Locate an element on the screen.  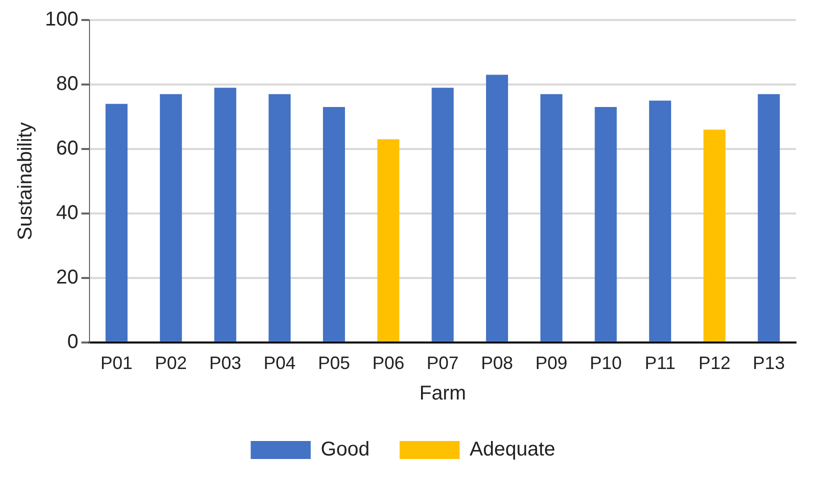
y-tick-label: 60 is located at coordinates (67, 148).